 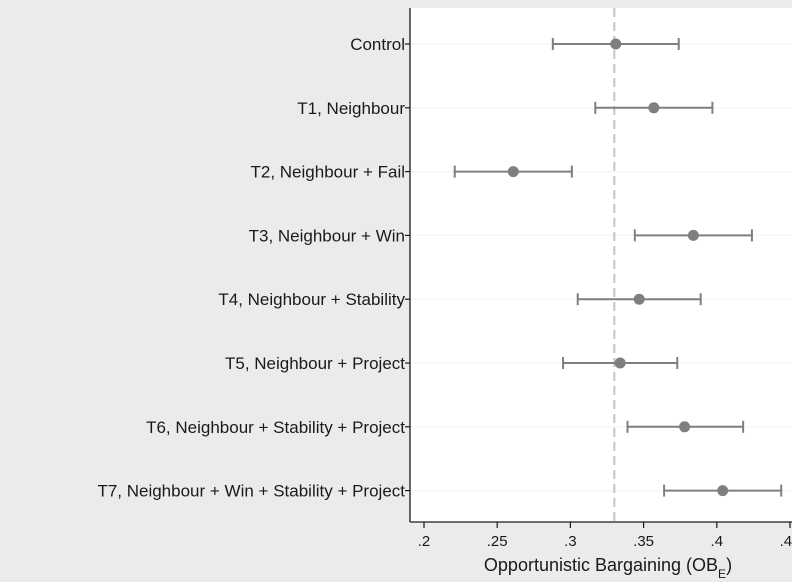 What do you see at coordinates (311, 299) in the screenshot?
I see `category-label: T4, Neighbour + Stability` at bounding box center [311, 299].